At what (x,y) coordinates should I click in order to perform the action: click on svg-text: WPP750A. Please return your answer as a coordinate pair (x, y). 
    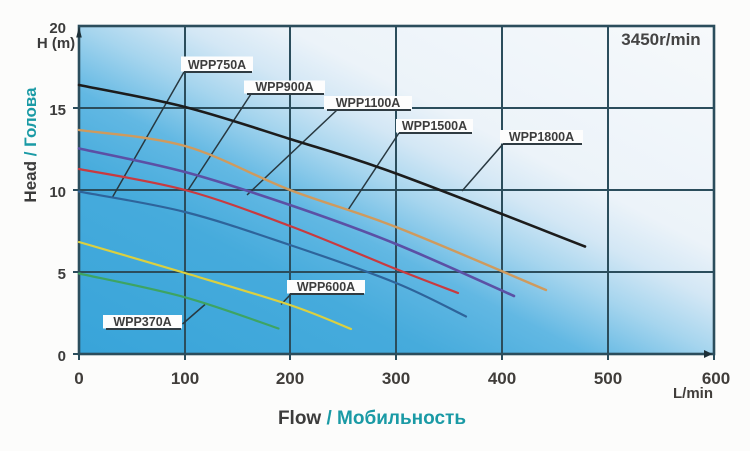
    Looking at the image, I should click on (217, 65).